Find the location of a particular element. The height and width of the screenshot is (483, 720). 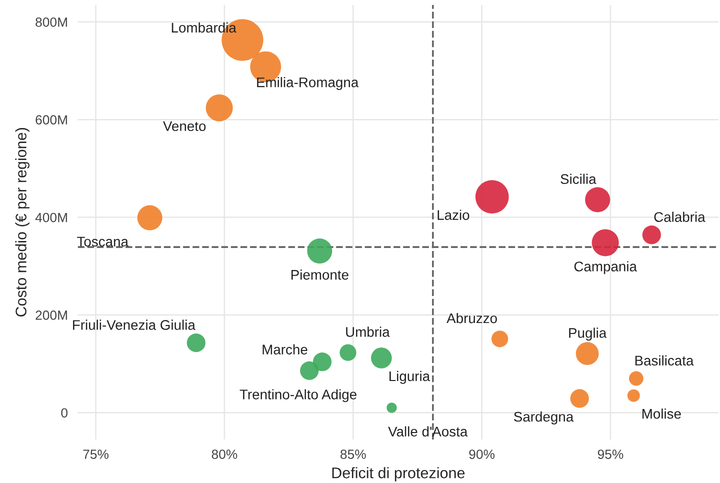

annotation: Puglia is located at coordinates (588, 334).